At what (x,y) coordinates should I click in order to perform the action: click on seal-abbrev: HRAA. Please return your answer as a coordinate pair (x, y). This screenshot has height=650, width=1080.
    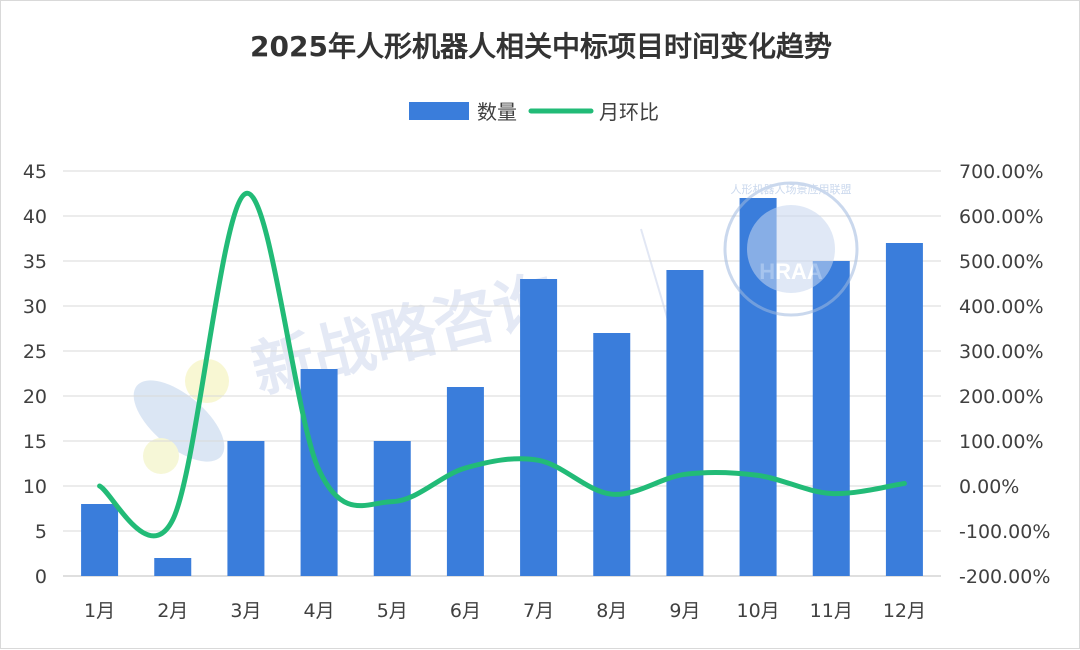
    Looking at the image, I should click on (791, 271).